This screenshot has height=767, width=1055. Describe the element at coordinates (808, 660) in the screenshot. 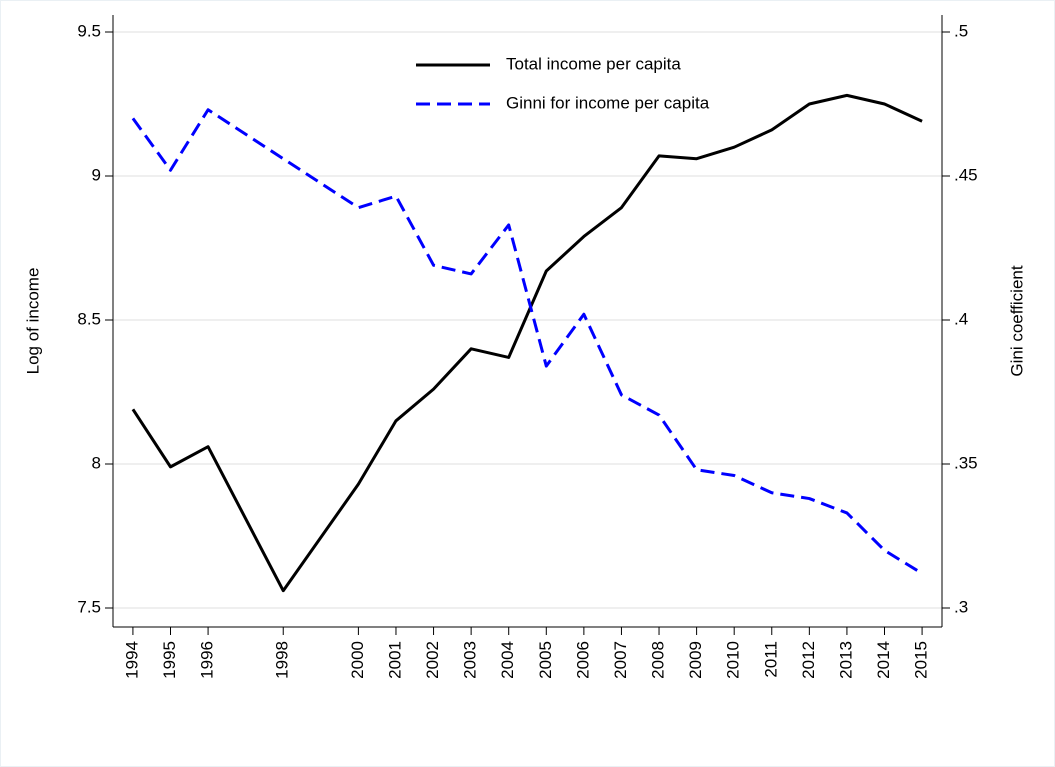

I see `x-tick-label: 2012` at that location.